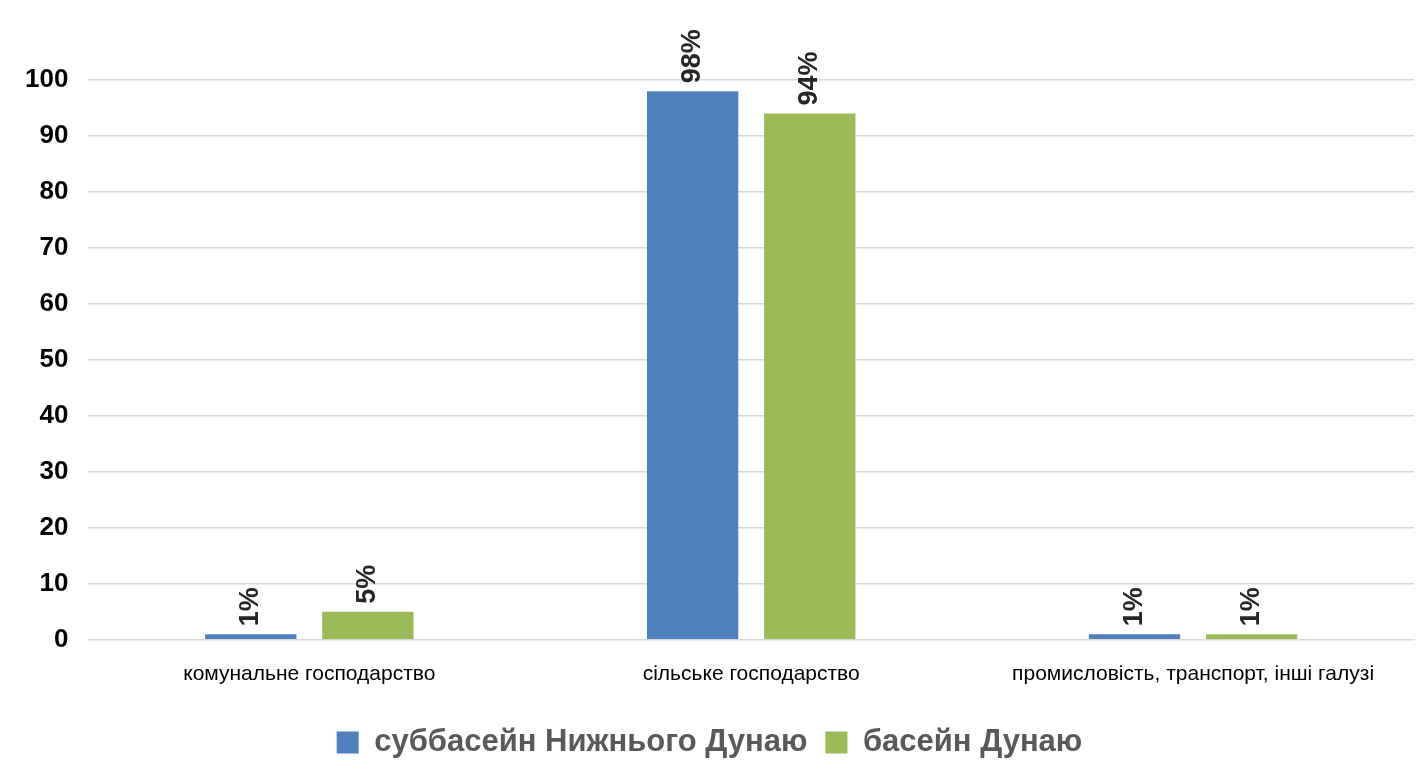  I want to click on x-tick-label: комунальне господарство, so click(309, 673).